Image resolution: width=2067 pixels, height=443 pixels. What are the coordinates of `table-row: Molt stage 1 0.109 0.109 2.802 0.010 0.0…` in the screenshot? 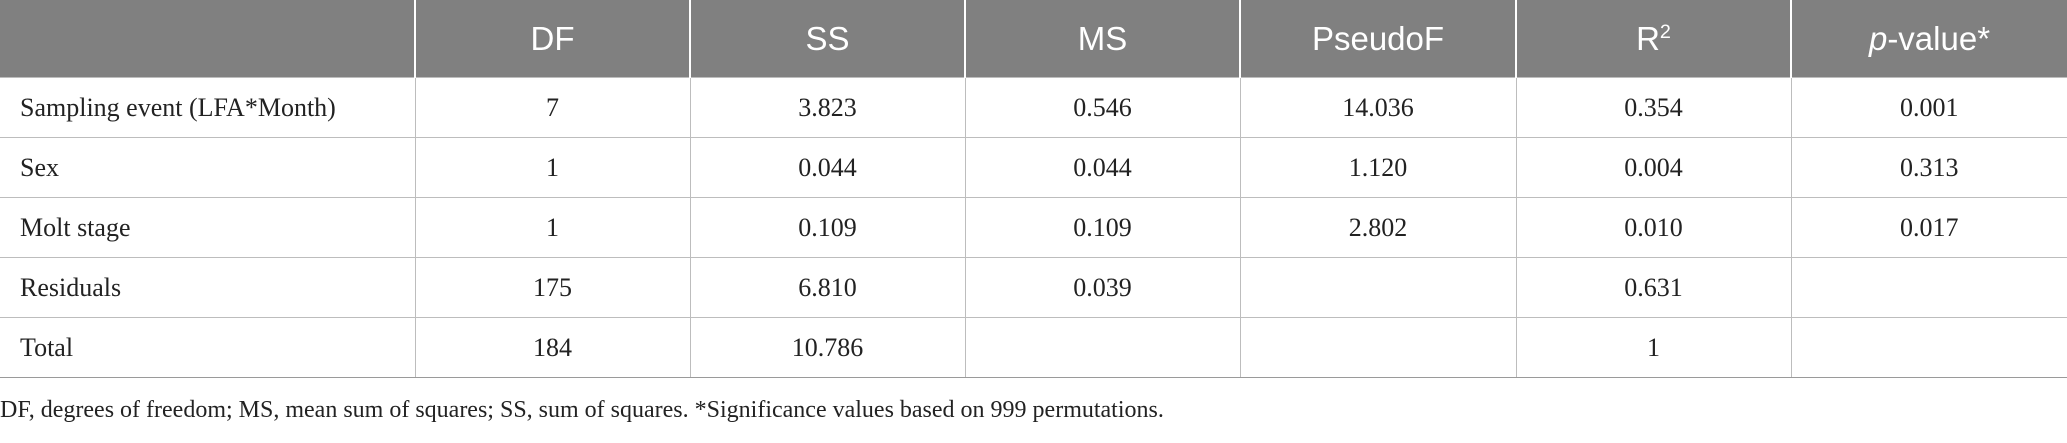 It's located at (1033, 227).